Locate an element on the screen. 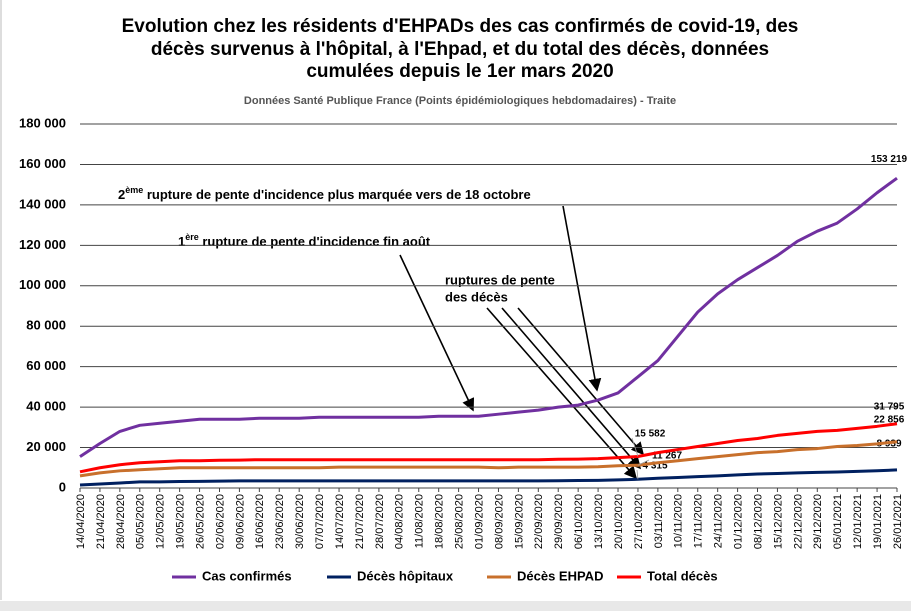  annotation: des décès is located at coordinates (476, 296).